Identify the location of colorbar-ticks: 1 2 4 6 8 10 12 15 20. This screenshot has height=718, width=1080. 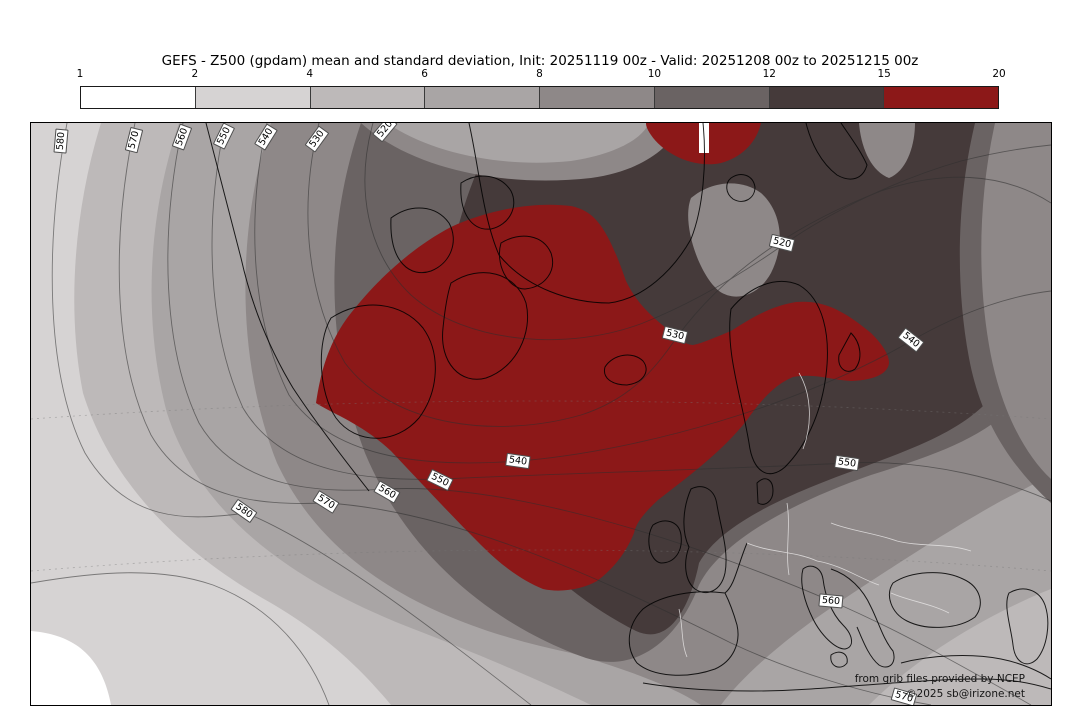
(541, 75).